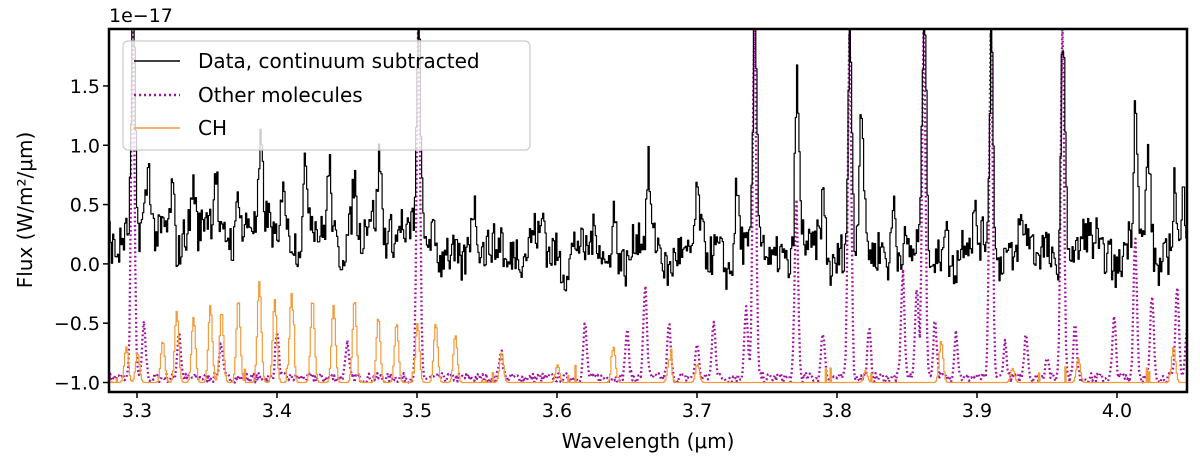 The image size is (1200, 460). What do you see at coordinates (1117, 411) in the screenshot?
I see `x-tick-label: 4.0` at bounding box center [1117, 411].